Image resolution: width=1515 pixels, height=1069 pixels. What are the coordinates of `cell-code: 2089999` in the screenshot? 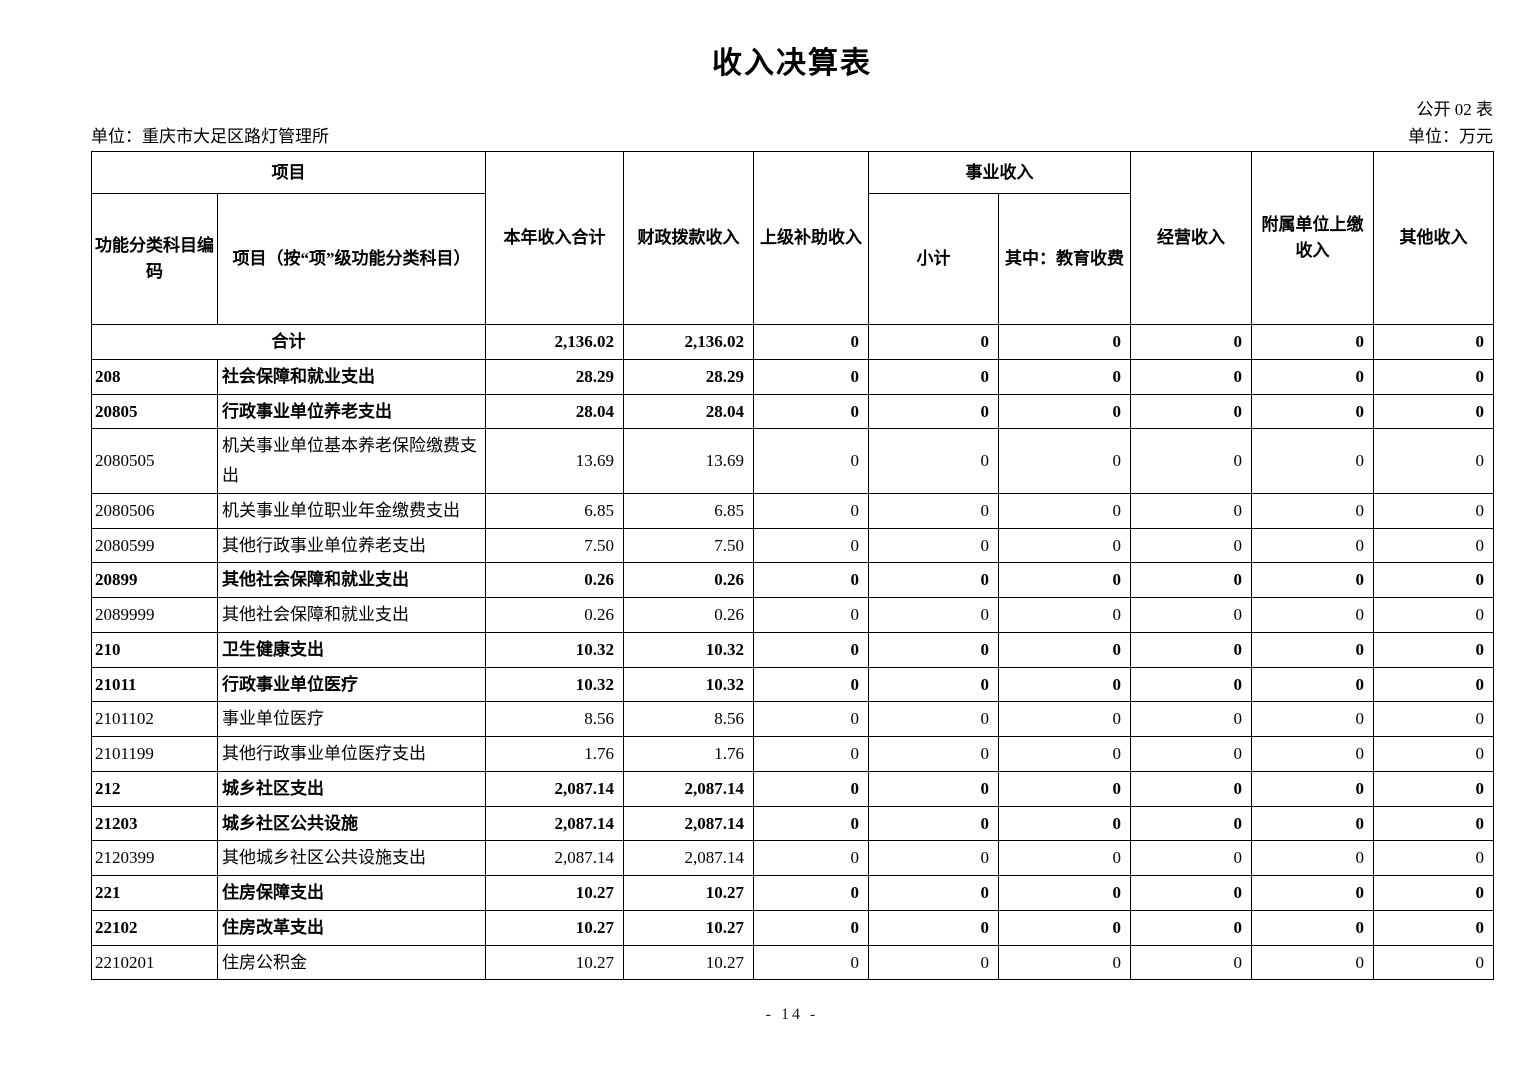 It's located at (154, 615).